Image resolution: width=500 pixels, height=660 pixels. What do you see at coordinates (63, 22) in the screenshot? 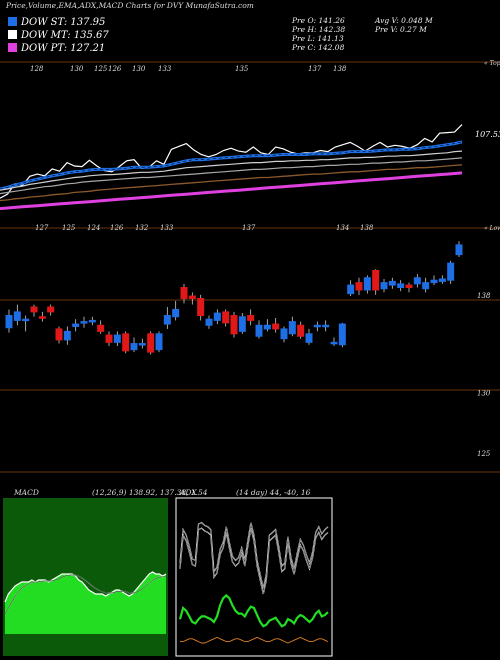
I see `legend-label-st: DOW ST: 137.95` at bounding box center [63, 22].